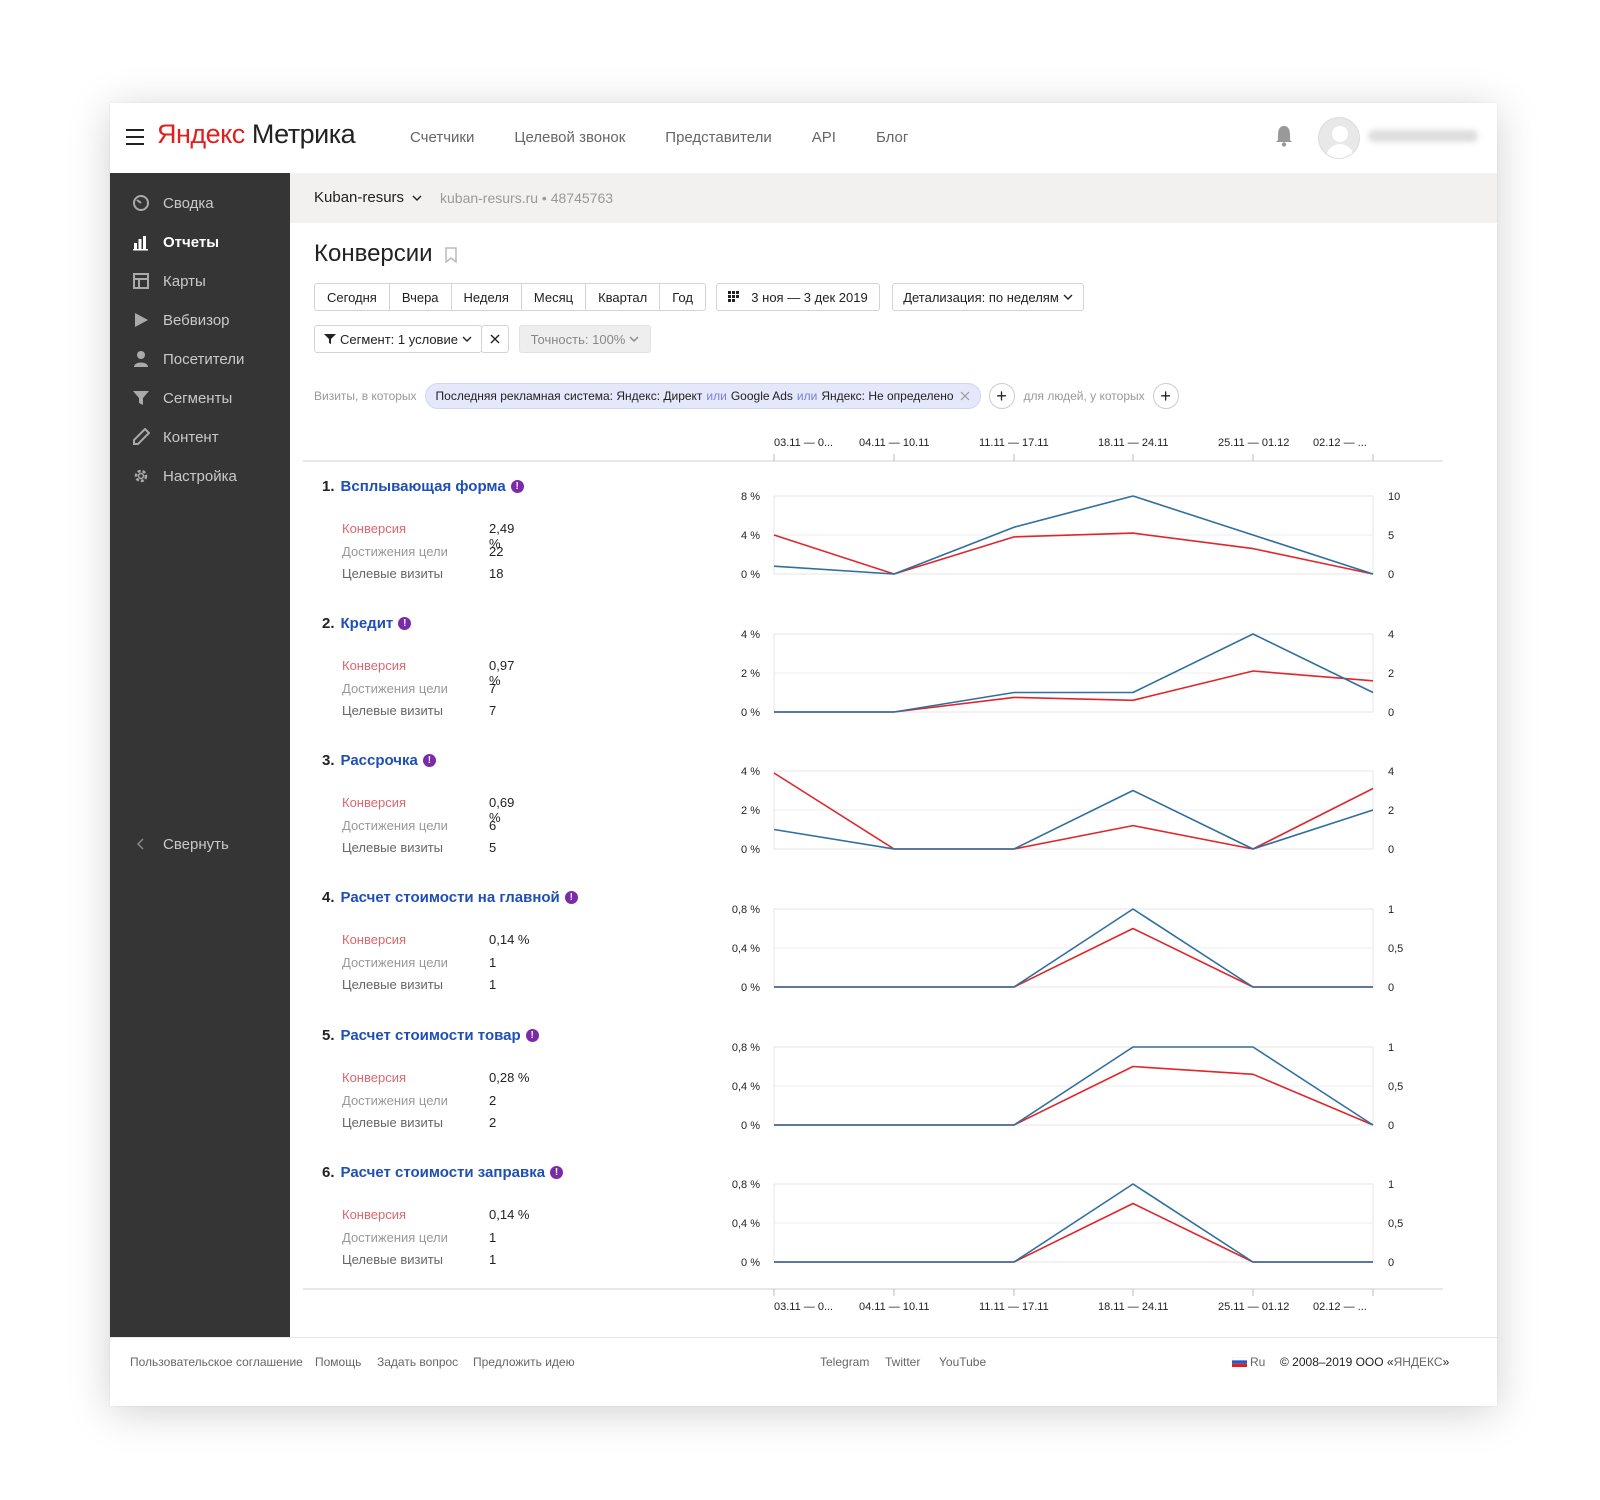 The width and height of the screenshot is (1600, 1500). What do you see at coordinates (1014, 443) in the screenshot?
I see `axis-tick-label: 11.11 — 17.11` at bounding box center [1014, 443].